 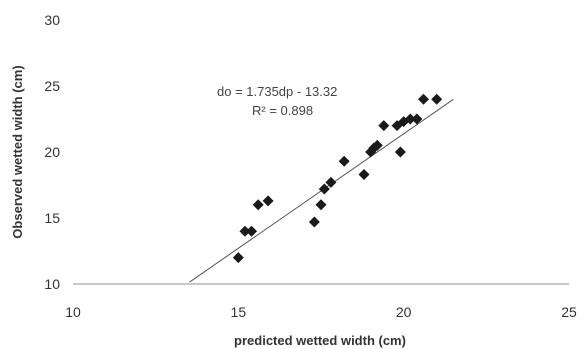 I want to click on x-tick-labels: 10 15 20 25, so click(x=321, y=312).